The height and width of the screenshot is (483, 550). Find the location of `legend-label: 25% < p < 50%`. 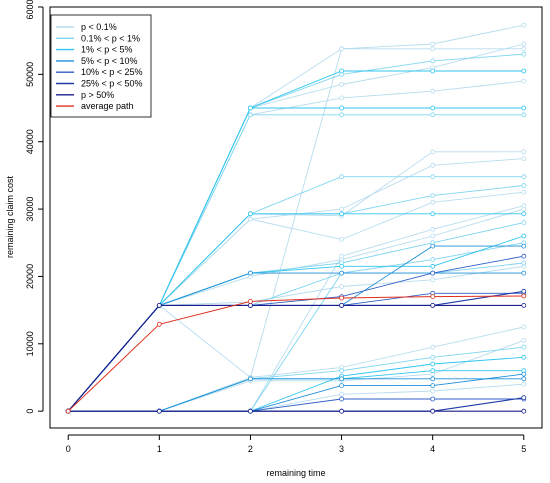

legend-label: 25% < p < 50% is located at coordinates (112, 84).